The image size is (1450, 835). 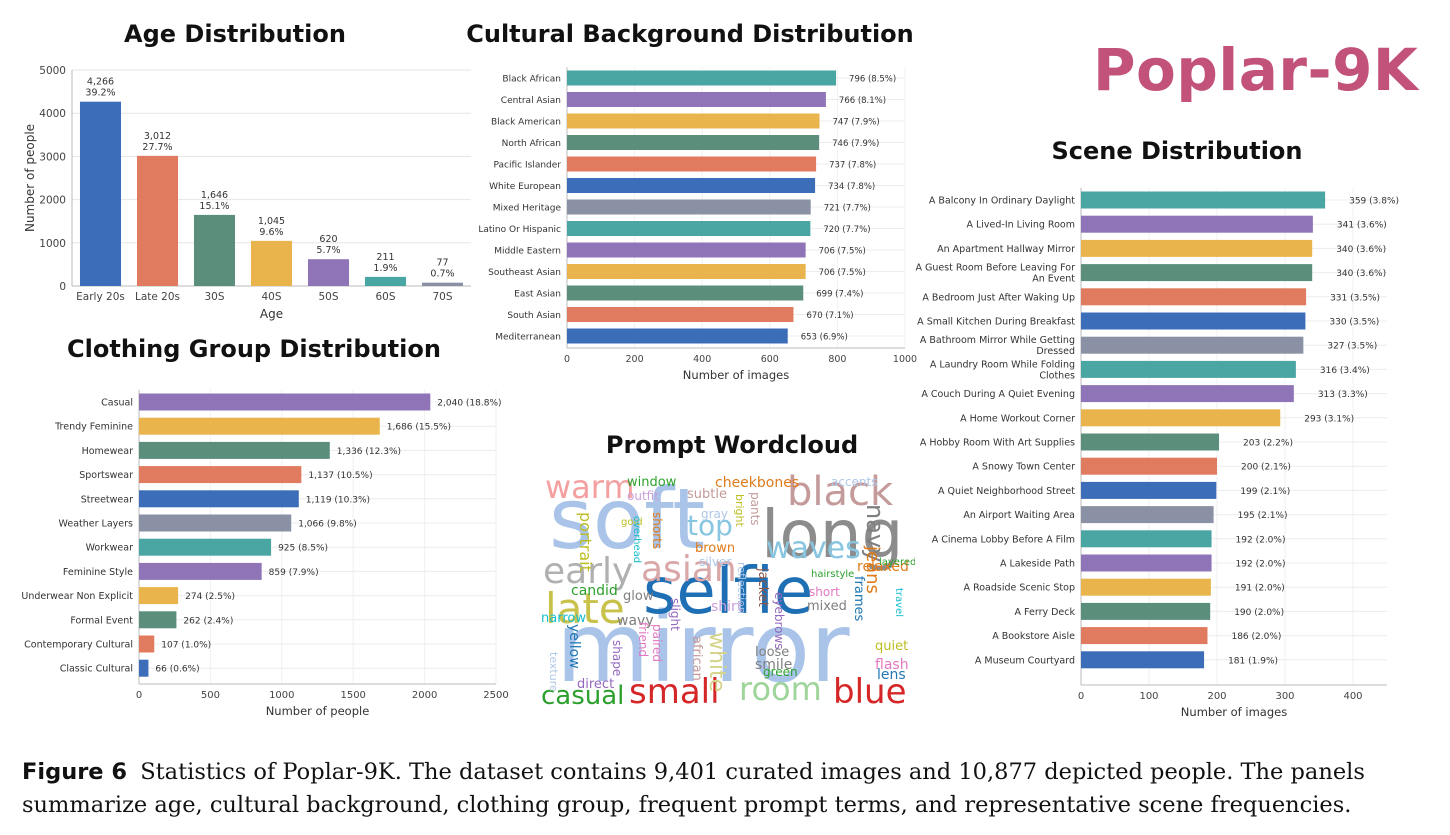 What do you see at coordinates (1025, 660) in the screenshot?
I see `scene-category-label: A Museum Courtyard` at bounding box center [1025, 660].